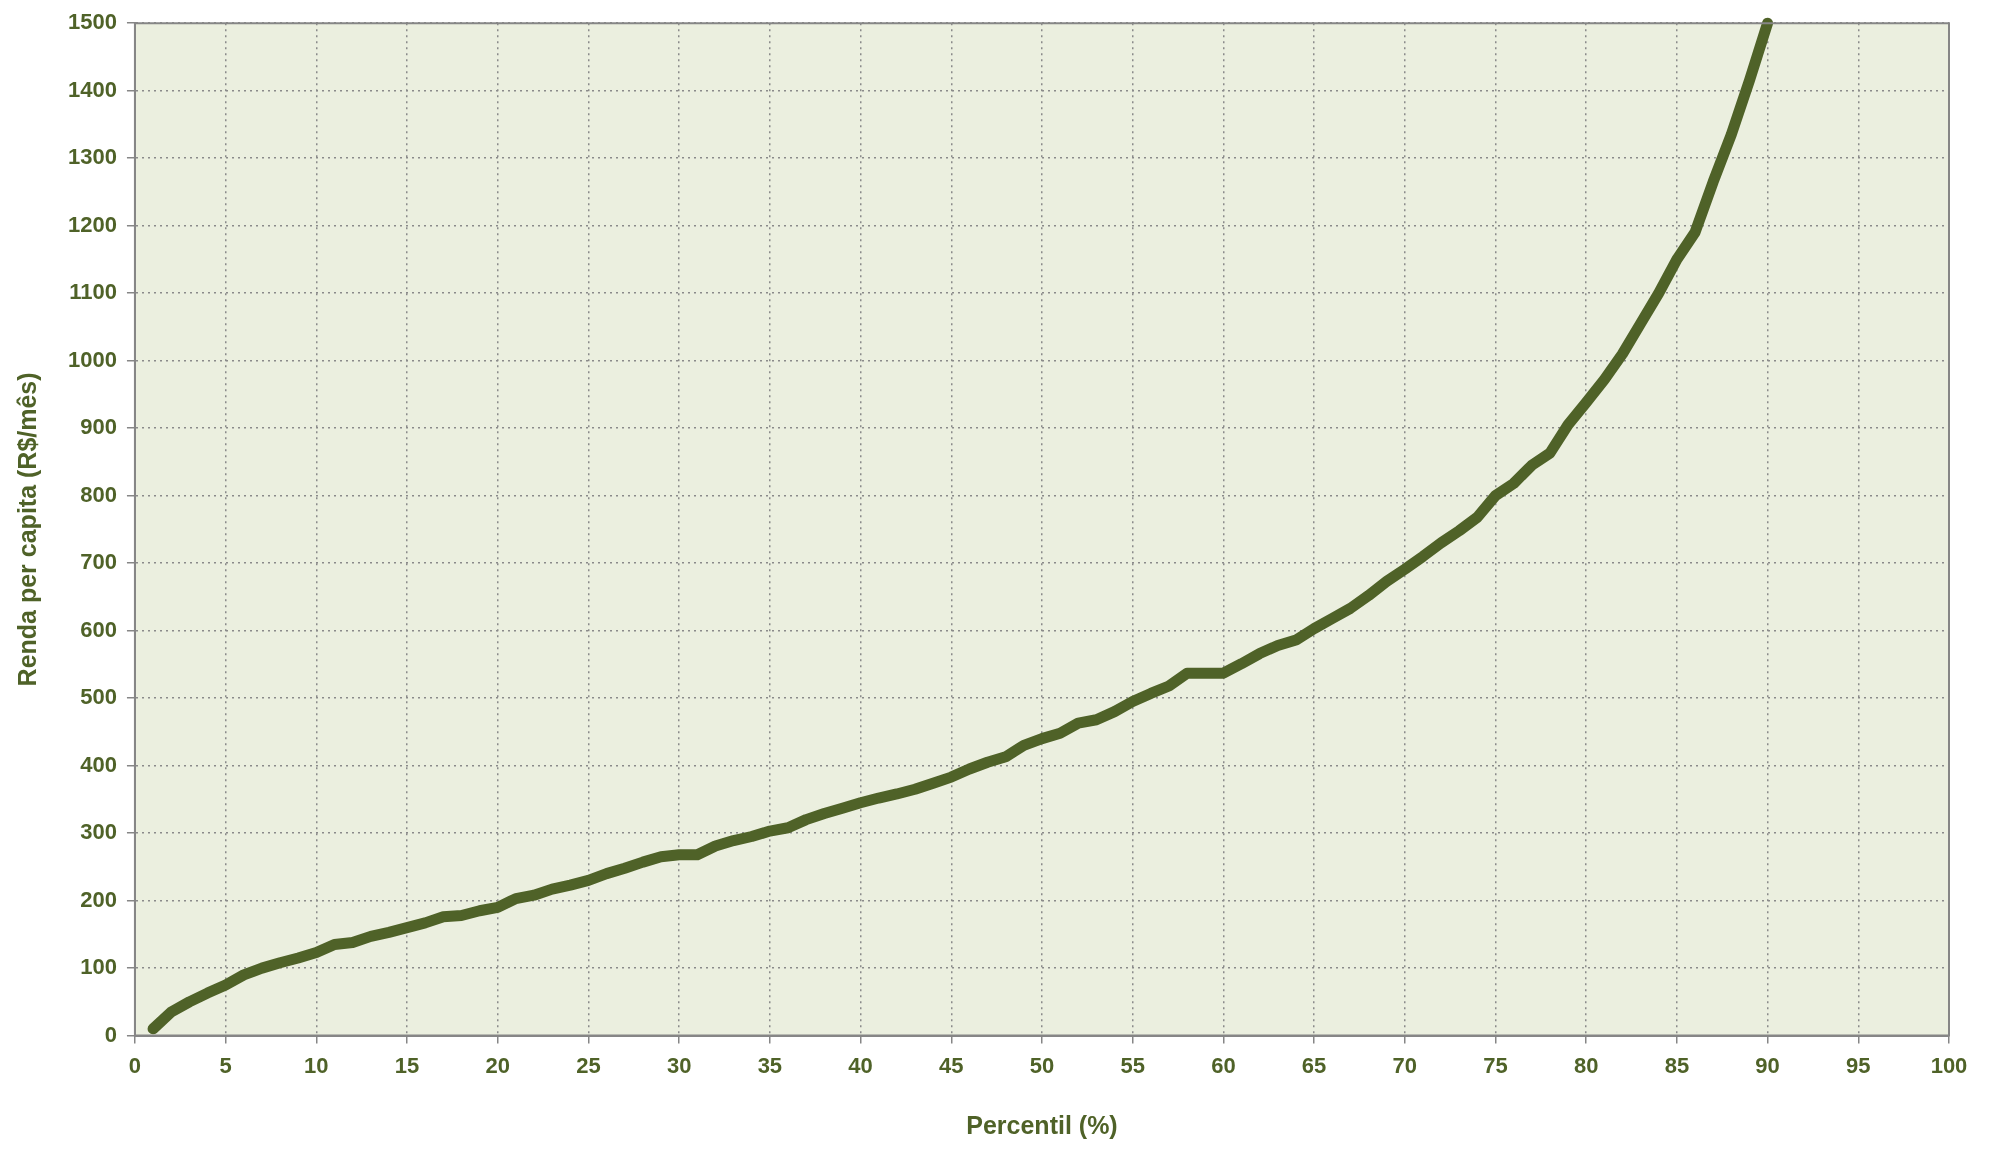 This screenshot has width=1989, height=1156. Describe the element at coordinates (1767, 1065) in the screenshot. I see `x-tick-label: 90` at that location.